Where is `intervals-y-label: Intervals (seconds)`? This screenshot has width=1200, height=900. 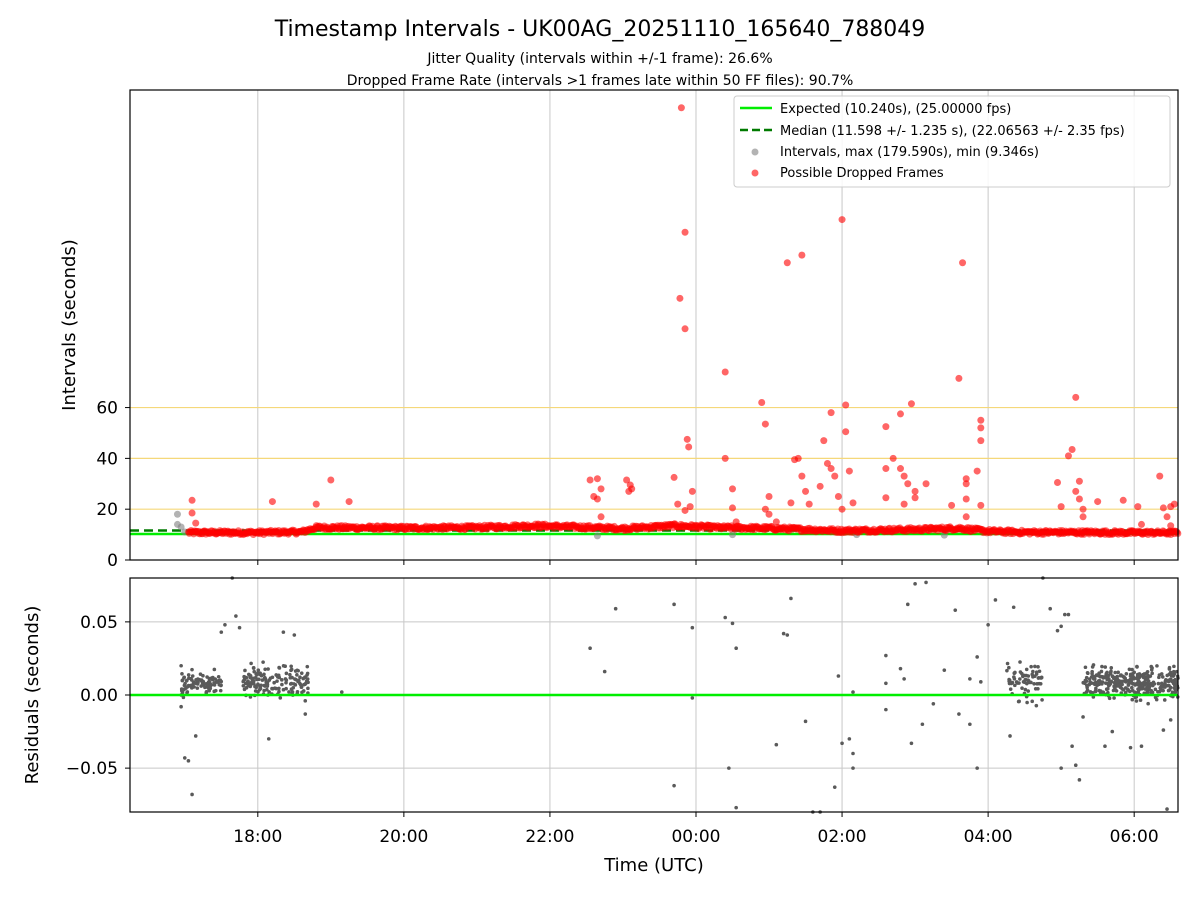
intervals-y-label: Intervals (seconds) is located at coordinates (69, 325).